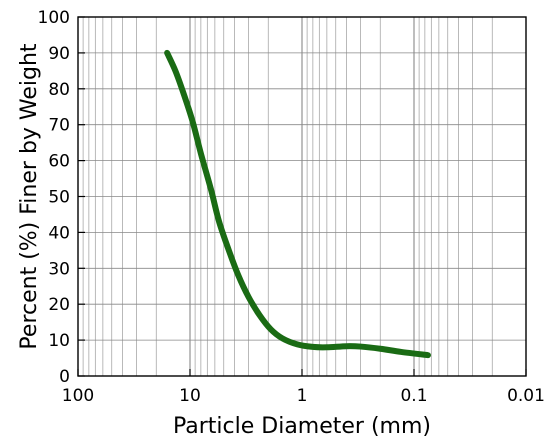 This screenshot has width=550, height=444. I want to click on y-tick-label: 30, so click(59, 269).